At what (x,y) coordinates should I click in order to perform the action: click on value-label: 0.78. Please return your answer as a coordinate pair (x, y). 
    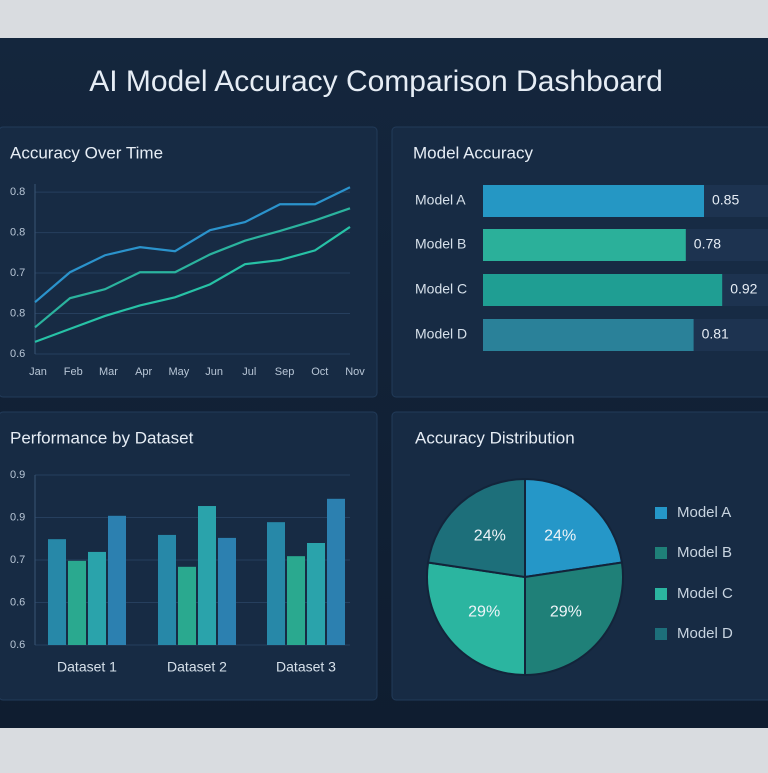
    Looking at the image, I should click on (707, 244).